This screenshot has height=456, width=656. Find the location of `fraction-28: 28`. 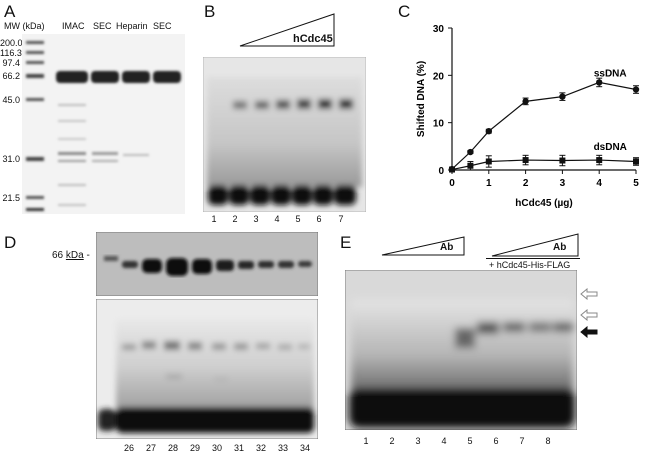

fraction-28: 28 is located at coordinates (172, 448).